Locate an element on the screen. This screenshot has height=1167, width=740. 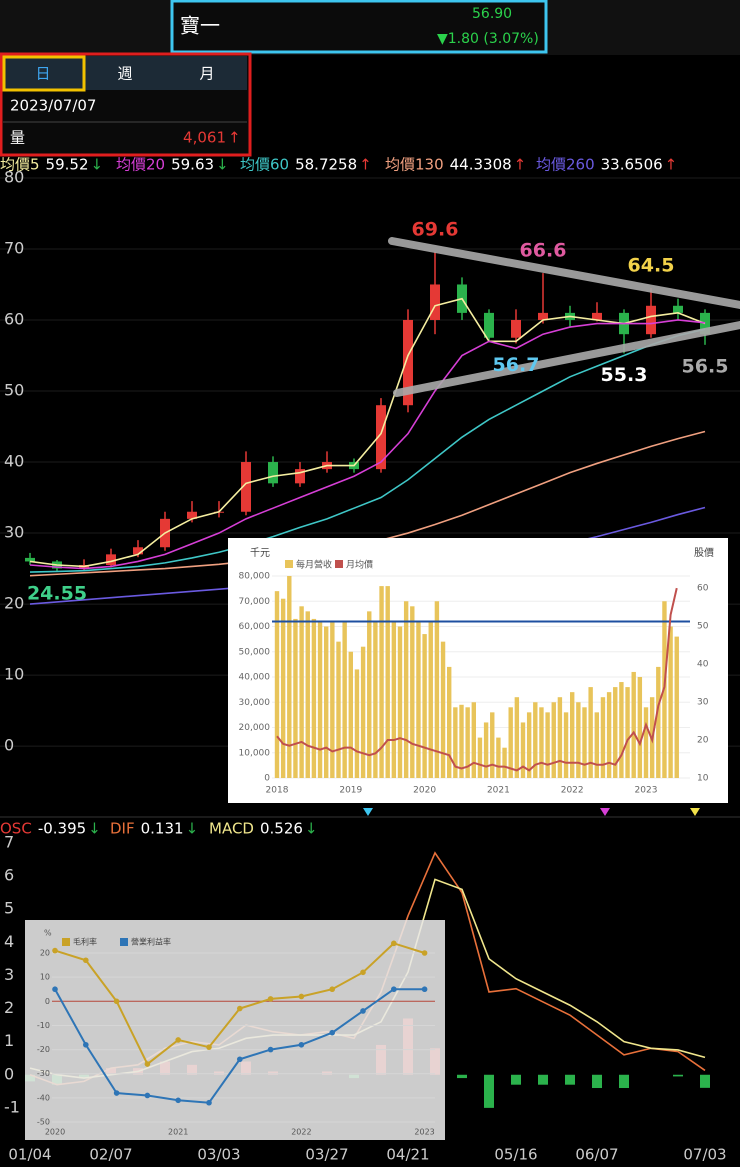
x-tick-label: 2019 is located at coordinates (350, 791).